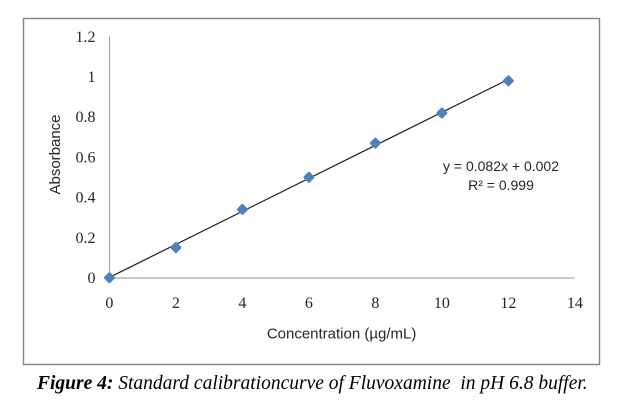  I want to click on svg-text: 1.2, so click(86, 37).